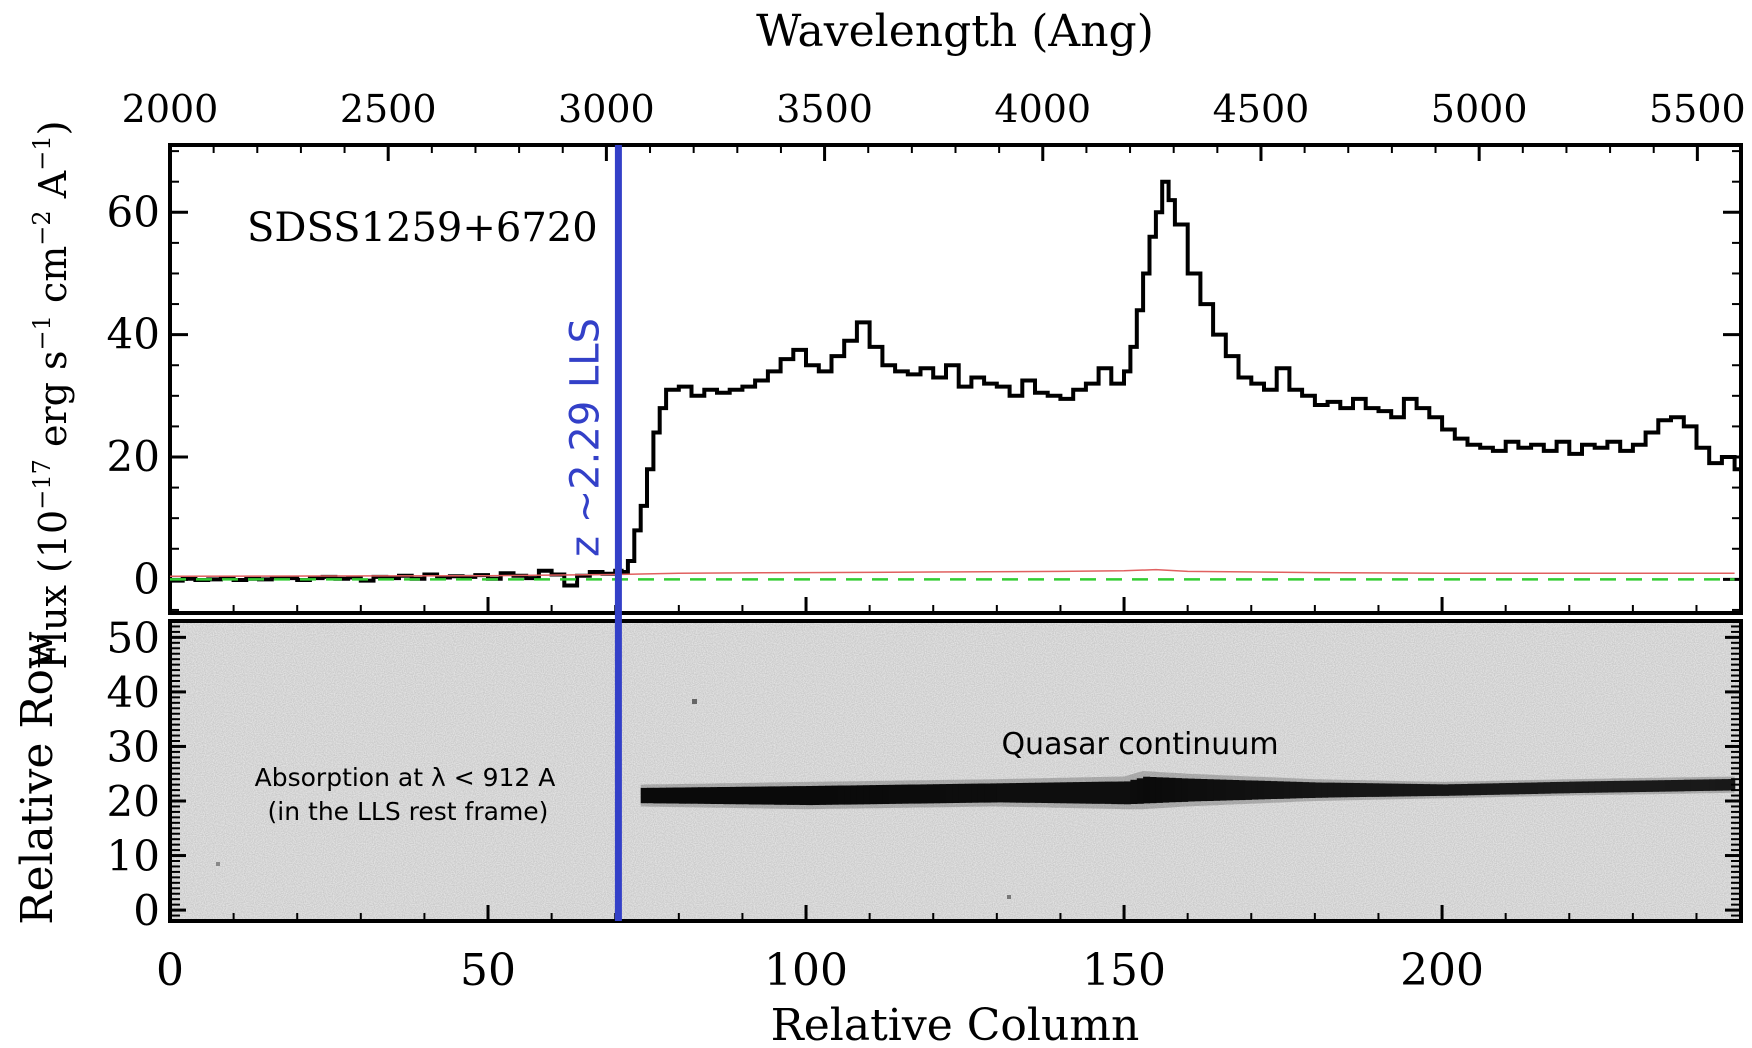 Image resolution: width=1752 pixels, height=1048 pixels. What do you see at coordinates (824, 109) in the screenshot?
I see `top-tick-label: 3500` at bounding box center [824, 109].